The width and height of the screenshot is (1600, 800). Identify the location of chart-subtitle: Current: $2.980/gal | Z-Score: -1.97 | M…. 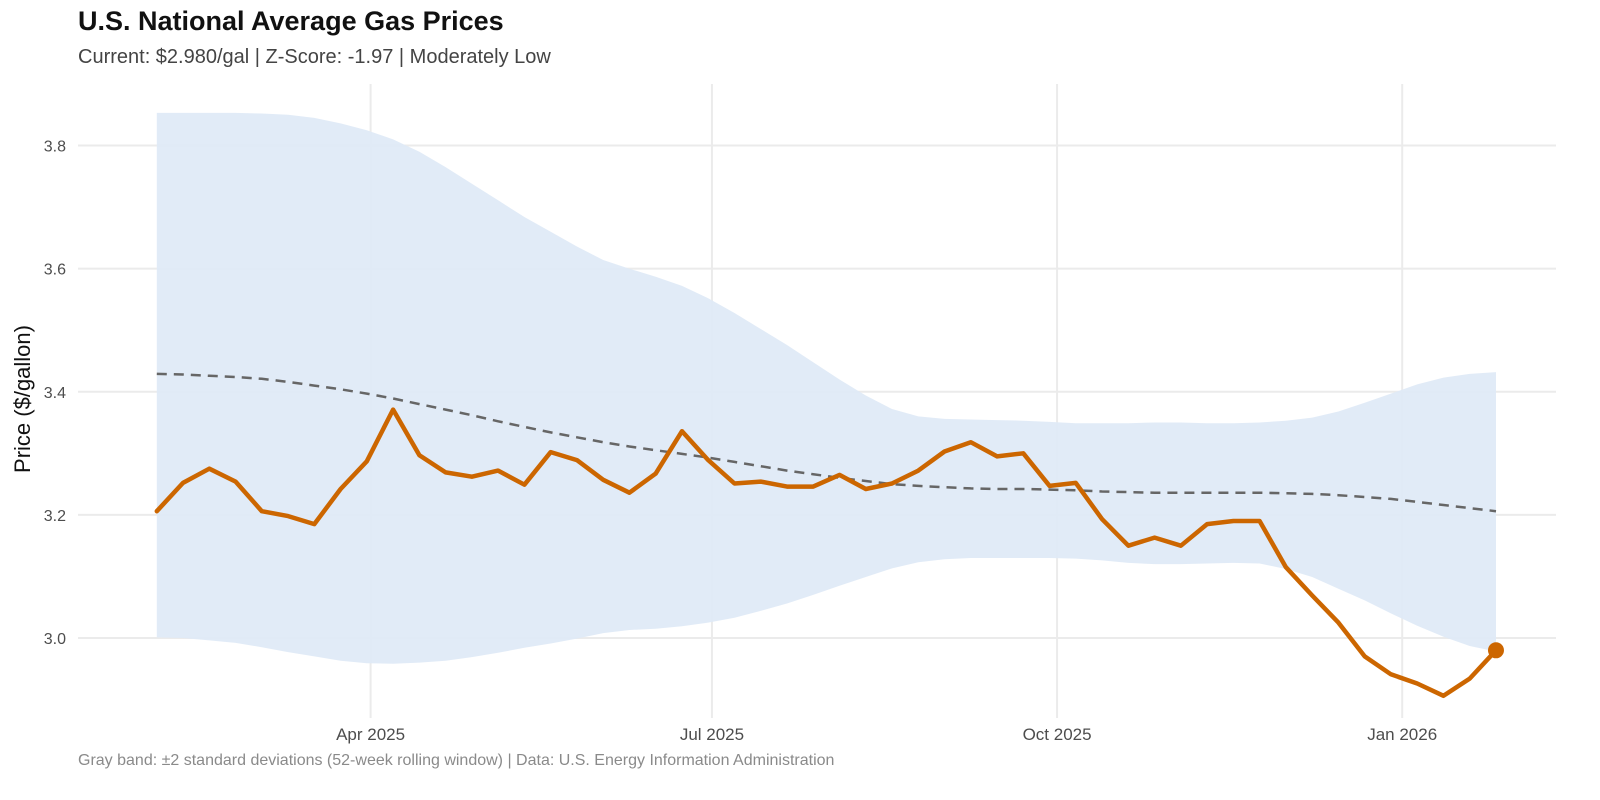
(314, 57).